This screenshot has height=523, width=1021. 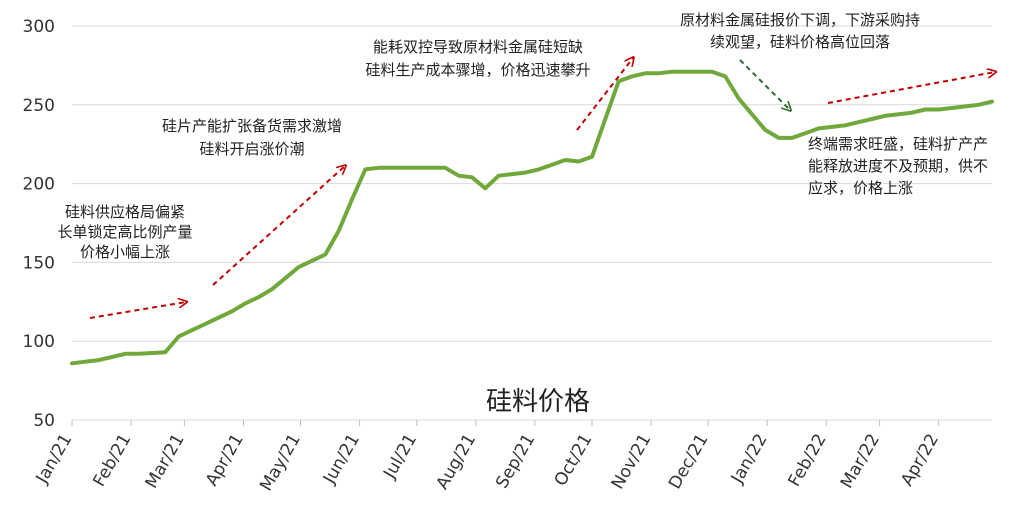 I want to click on x-tick-label: Feb/21, so click(x=112, y=461).